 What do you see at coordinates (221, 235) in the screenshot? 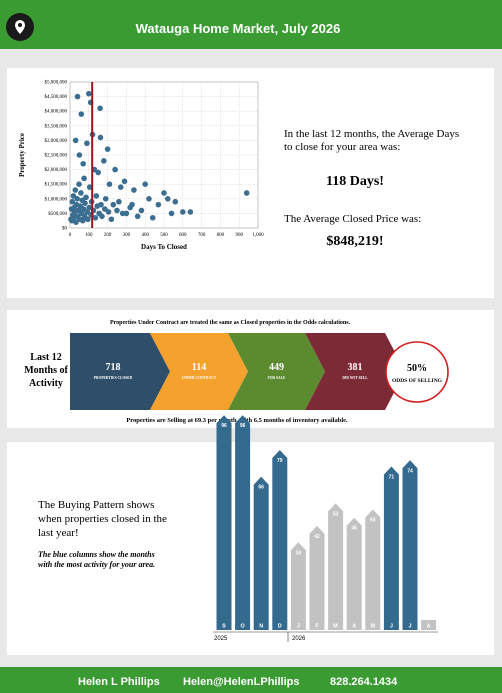
I see `x-tick-label: 800` at bounding box center [221, 235].